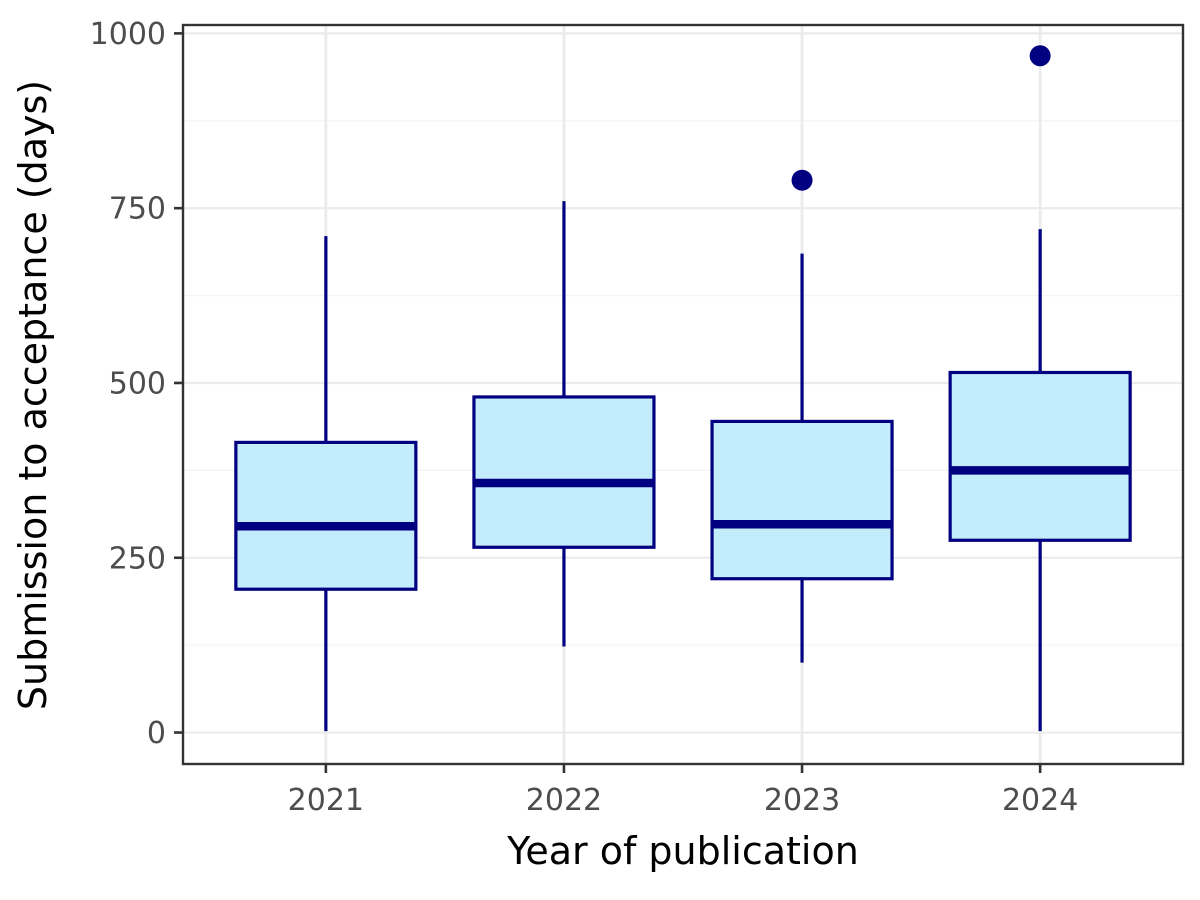 The height and width of the screenshot is (900, 1200). What do you see at coordinates (326, 800) in the screenshot?
I see `x-tick-label-2021: 2021` at bounding box center [326, 800].